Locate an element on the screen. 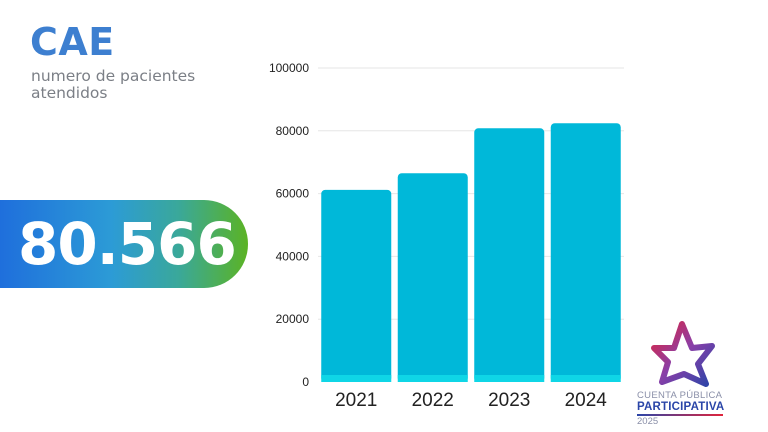 This screenshot has width=768, height=432. x-tick-label: 2021 is located at coordinates (356, 400).